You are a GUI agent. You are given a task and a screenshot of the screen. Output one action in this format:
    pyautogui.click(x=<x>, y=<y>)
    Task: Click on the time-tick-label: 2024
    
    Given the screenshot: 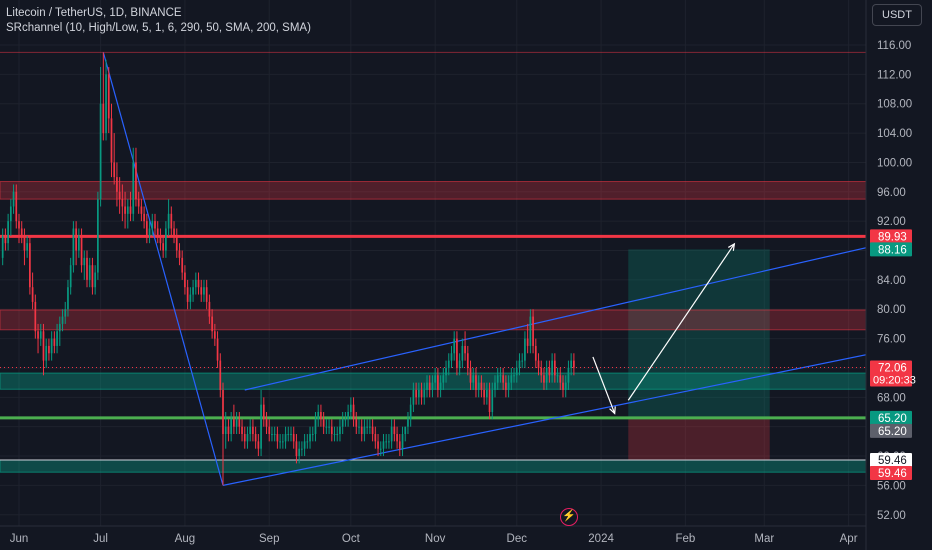 What is the action you would take?
    pyautogui.click(x=601, y=539)
    